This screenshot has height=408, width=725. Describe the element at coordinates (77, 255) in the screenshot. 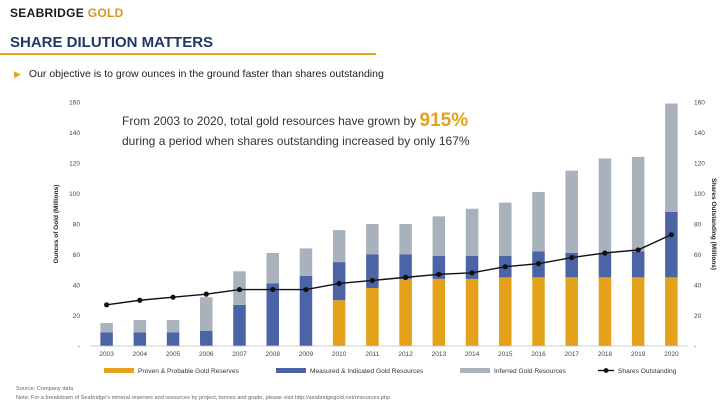

I see `y-tick-label: 60` at that location.